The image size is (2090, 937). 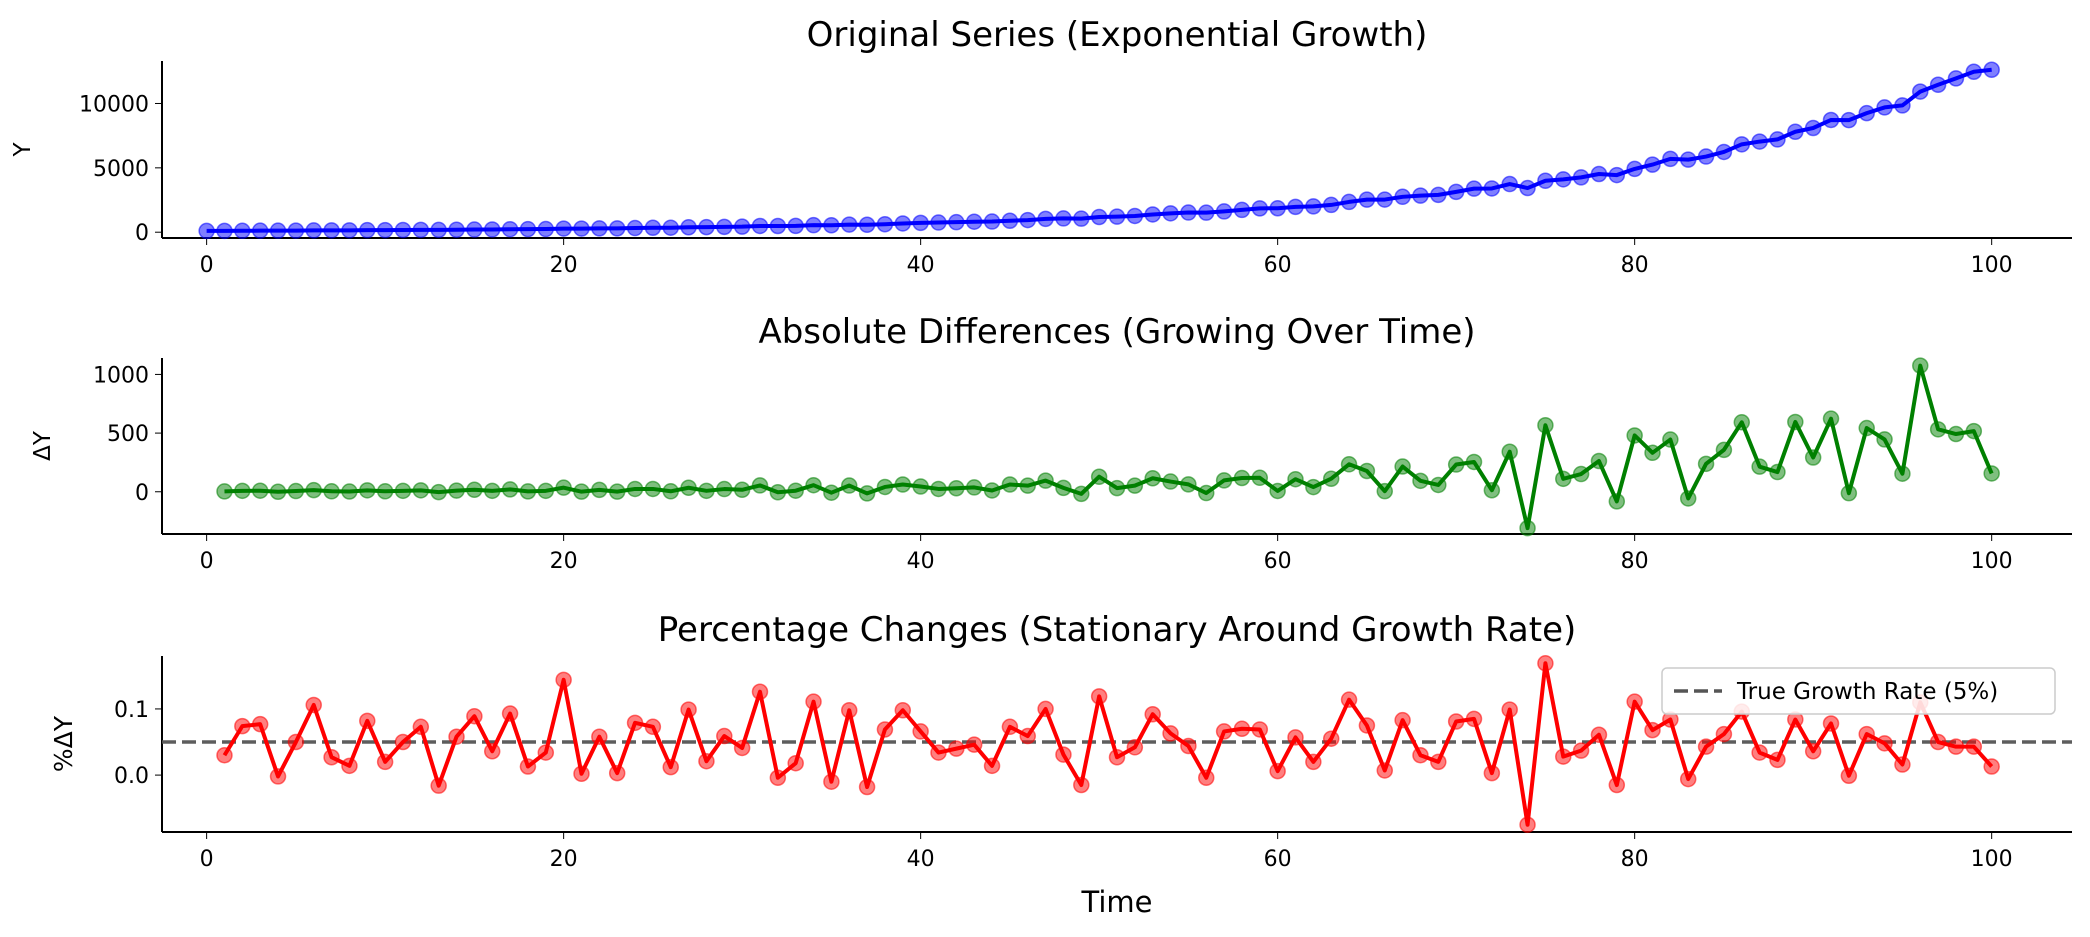 What do you see at coordinates (121, 375) in the screenshot?
I see `y-tick-label: 1000` at bounding box center [121, 375].